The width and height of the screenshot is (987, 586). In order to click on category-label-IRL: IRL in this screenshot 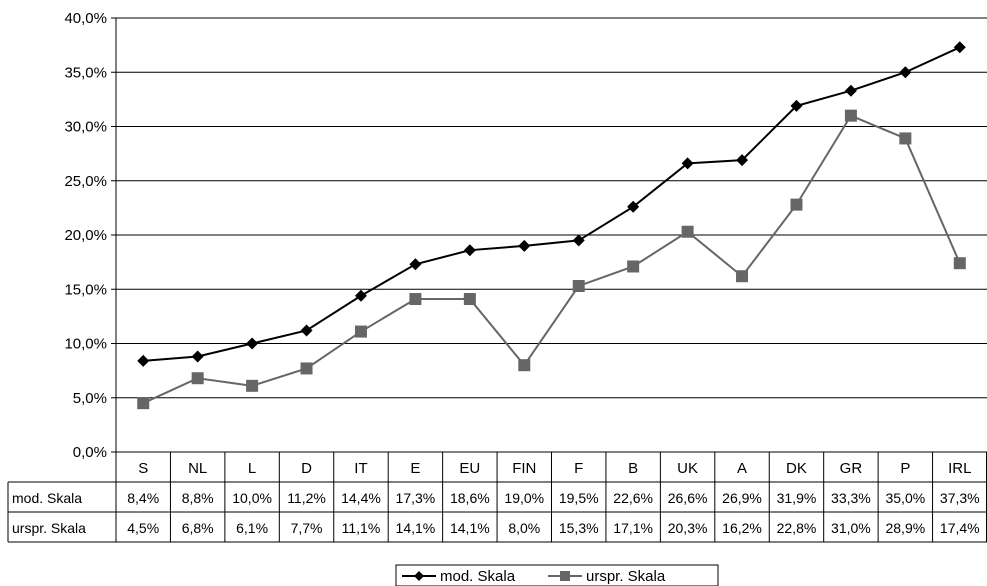, I will do `click(959, 468)`.